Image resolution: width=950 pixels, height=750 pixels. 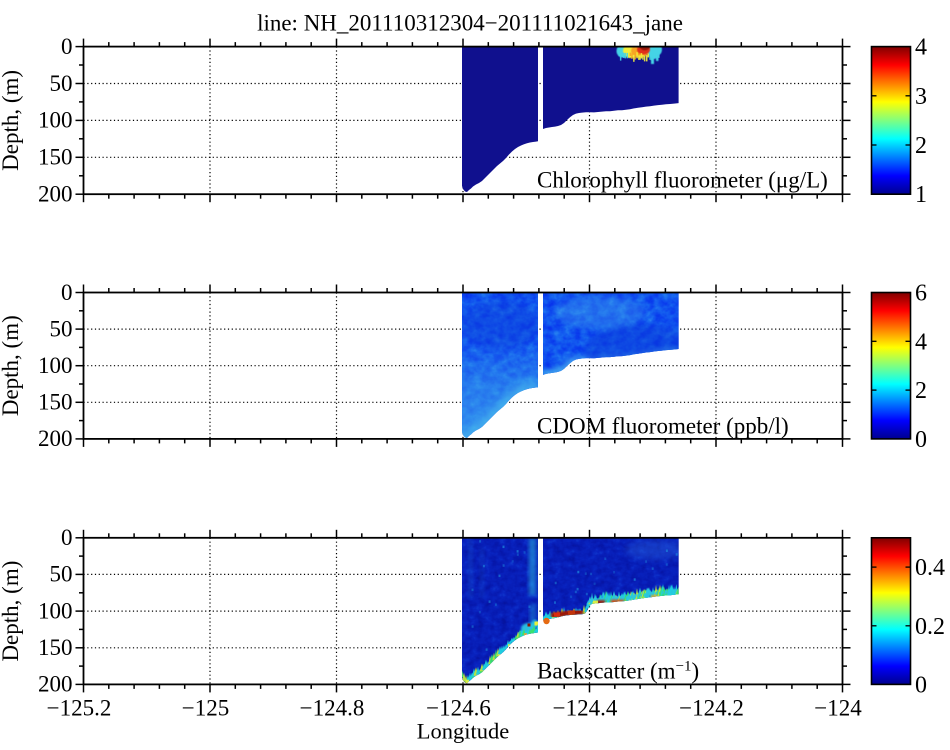 What do you see at coordinates (838, 708) in the screenshot?
I see `svg-text: −124` at bounding box center [838, 708].